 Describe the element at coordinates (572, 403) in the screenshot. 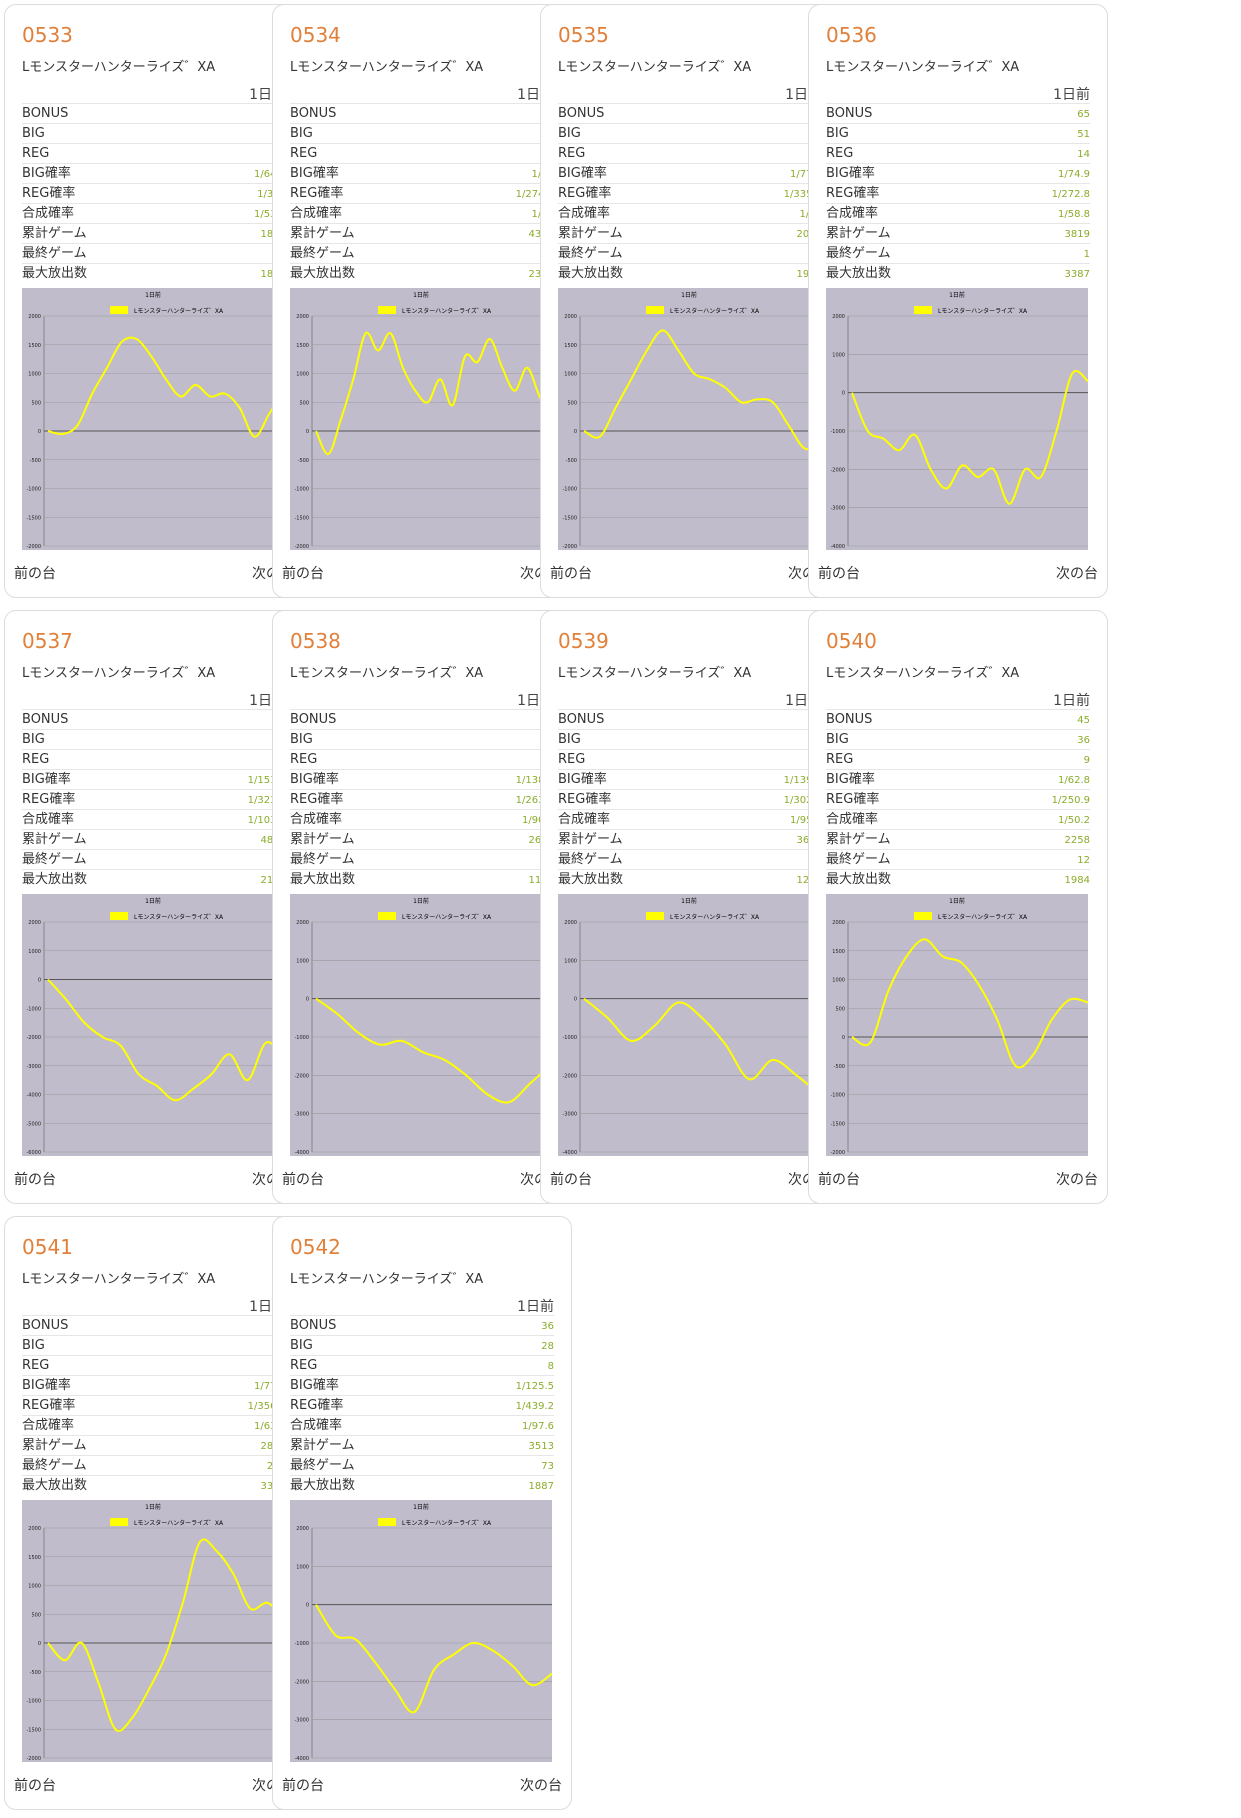

I see `y-tick-label: 500` at that location.